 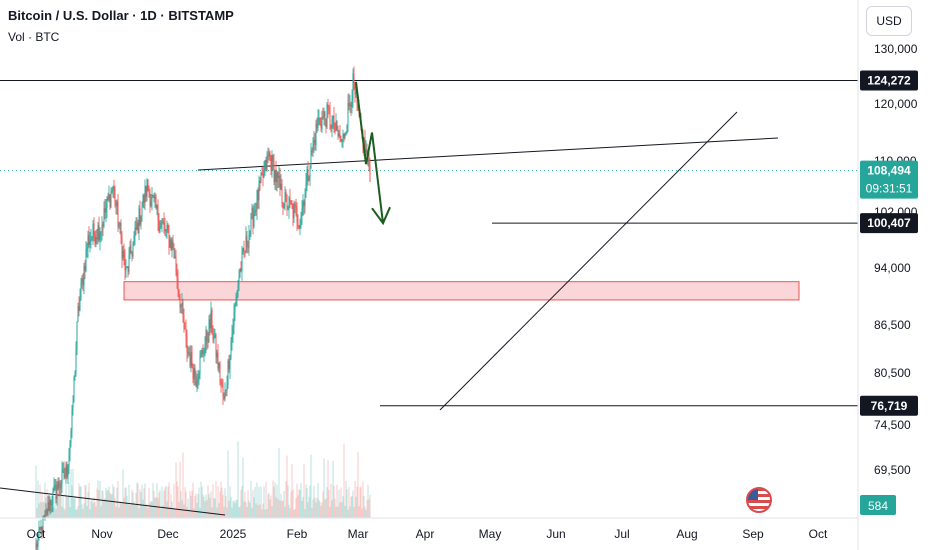 I want to click on projection-arrow, so click(x=369, y=152).